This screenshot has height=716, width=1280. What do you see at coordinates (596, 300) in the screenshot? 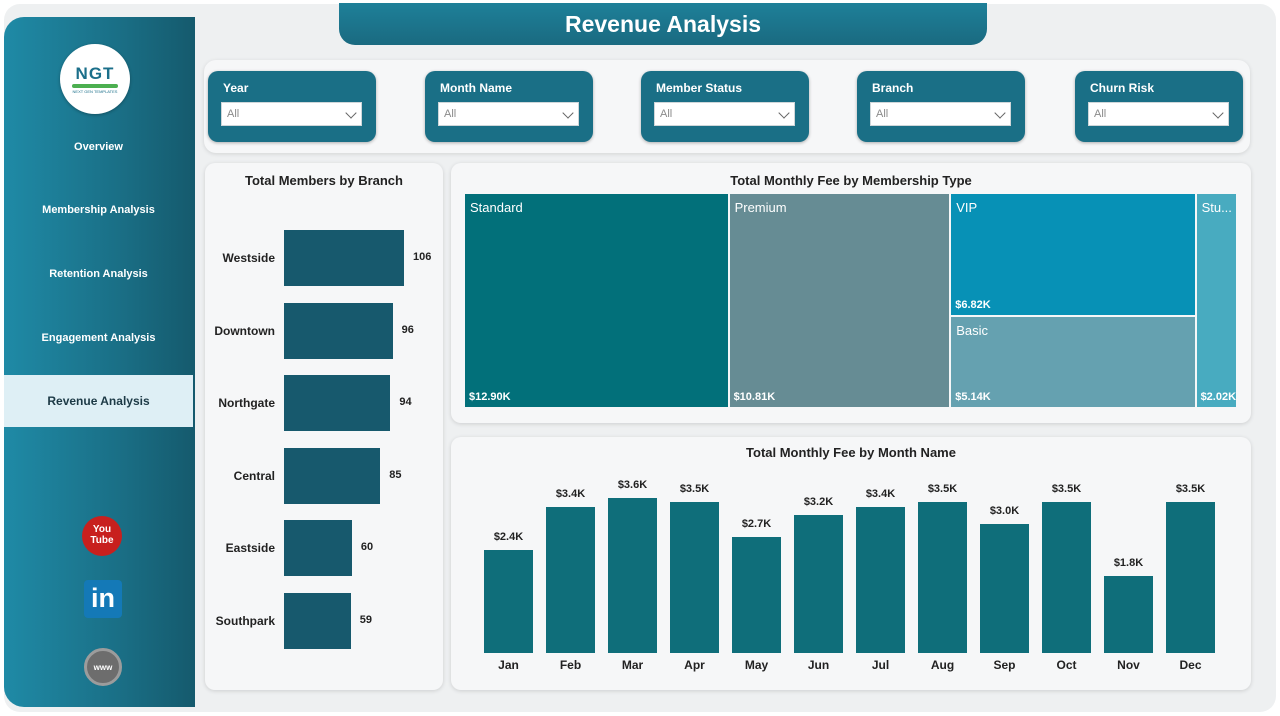
I see `treemap-tile: Standard $12.90K` at bounding box center [596, 300].